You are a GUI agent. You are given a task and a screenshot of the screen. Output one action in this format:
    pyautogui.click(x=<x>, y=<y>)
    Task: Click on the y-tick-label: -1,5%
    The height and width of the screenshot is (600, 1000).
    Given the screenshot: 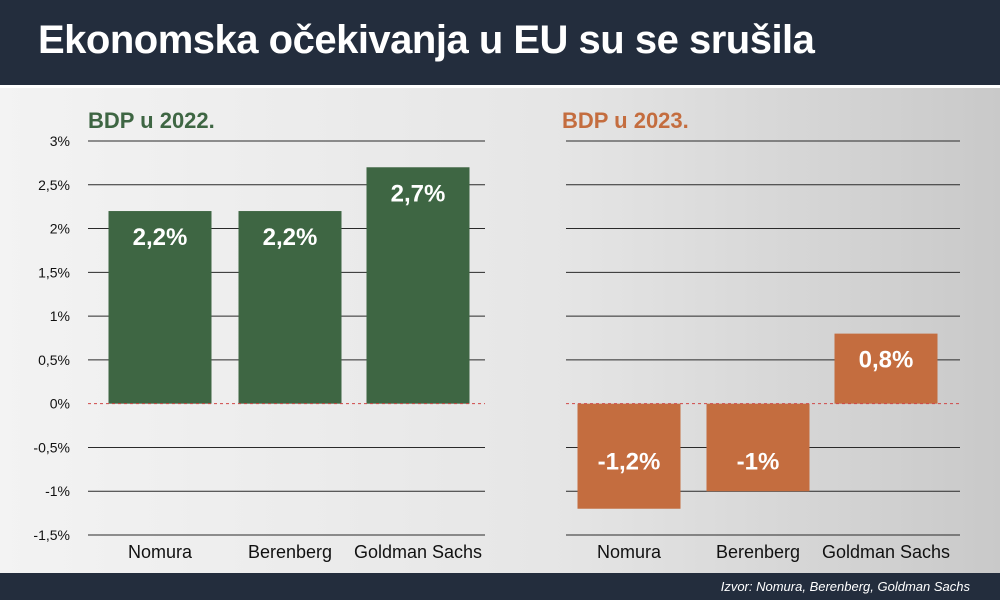 What is the action you would take?
    pyautogui.click(x=51, y=535)
    